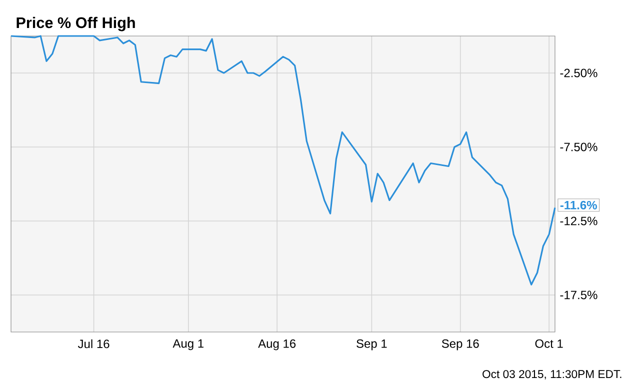 Image resolution: width=635 pixels, height=392 pixels. What do you see at coordinates (75, 24) in the screenshot?
I see `chart-title: Price % Off High` at bounding box center [75, 24].